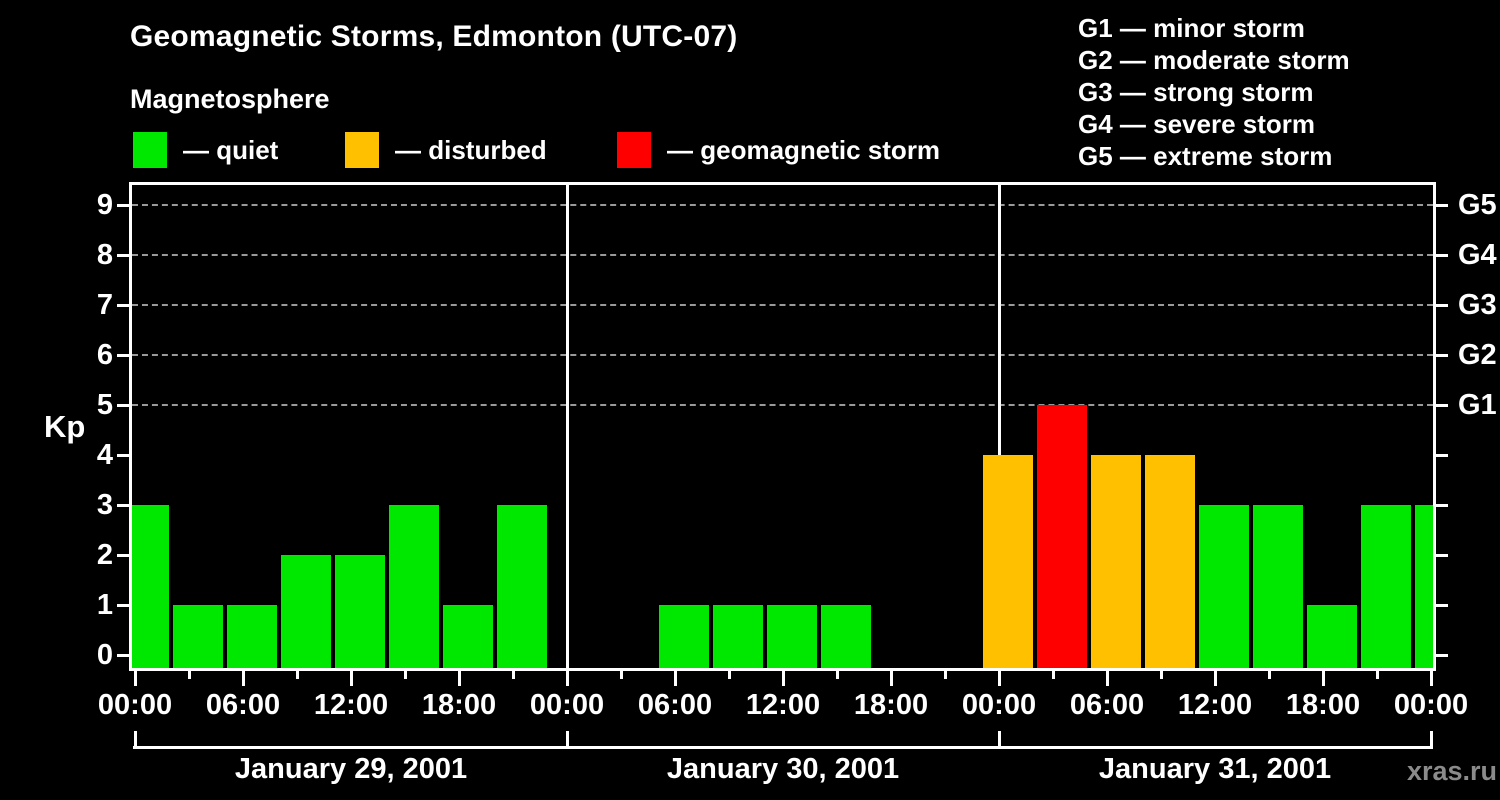  Describe the element at coordinates (434, 36) in the screenshot. I see `page-title: Geomagnetic Storms, Edmonton (UTC-07)` at that location.